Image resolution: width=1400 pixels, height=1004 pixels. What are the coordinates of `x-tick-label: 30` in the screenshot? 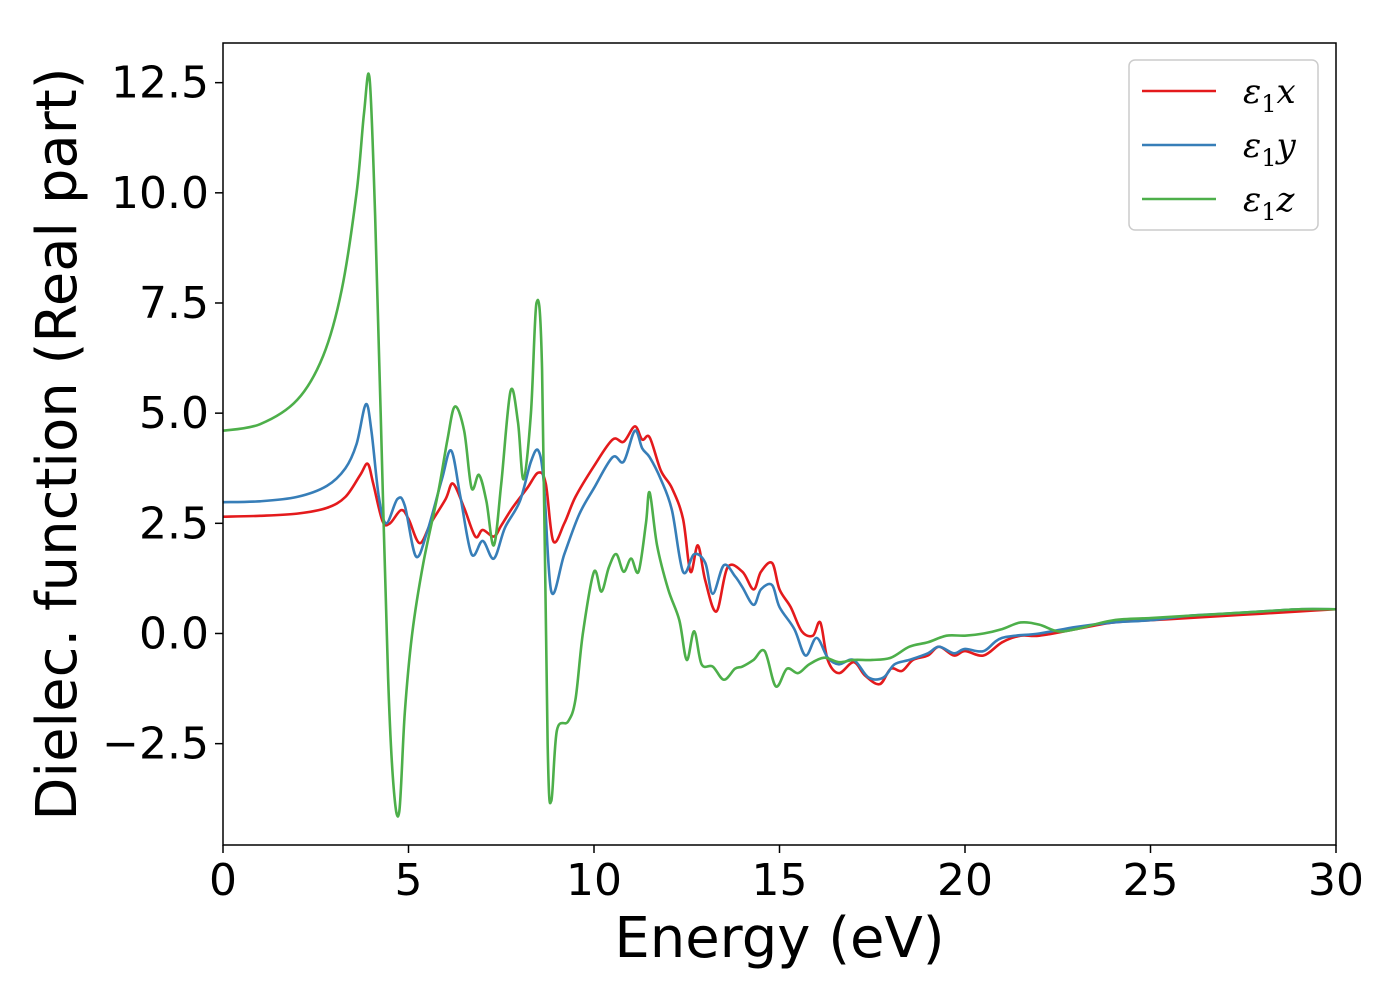 It's located at (1336, 880).